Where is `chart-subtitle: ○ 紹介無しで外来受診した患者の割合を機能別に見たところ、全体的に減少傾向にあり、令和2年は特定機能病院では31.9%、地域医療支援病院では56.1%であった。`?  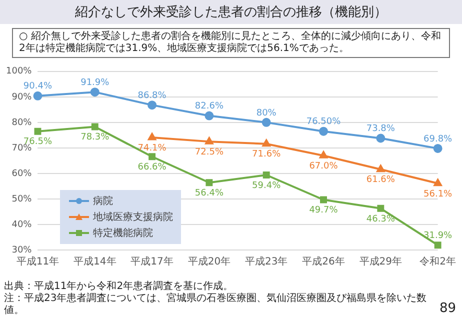
chart-subtitle: ○ 紹介無しで外来受診した患者の割合を機能別に見たところ、全体的に減少傾向にあり、令和2年は特定機能病院では31.9%、地域医療支援病院では56.1%であった。 is located at coordinates (231, 43).